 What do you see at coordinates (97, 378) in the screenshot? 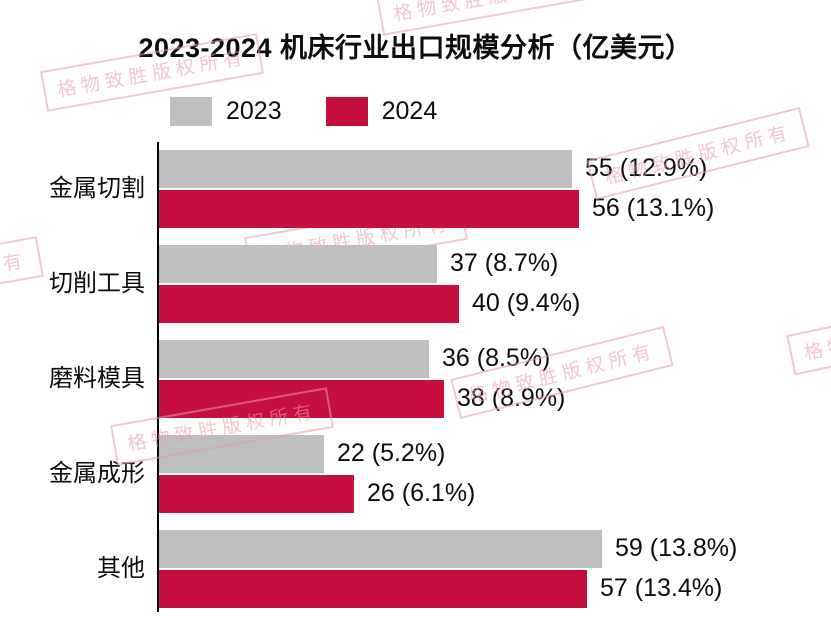
I see `category-label: 磨料模具` at bounding box center [97, 378].